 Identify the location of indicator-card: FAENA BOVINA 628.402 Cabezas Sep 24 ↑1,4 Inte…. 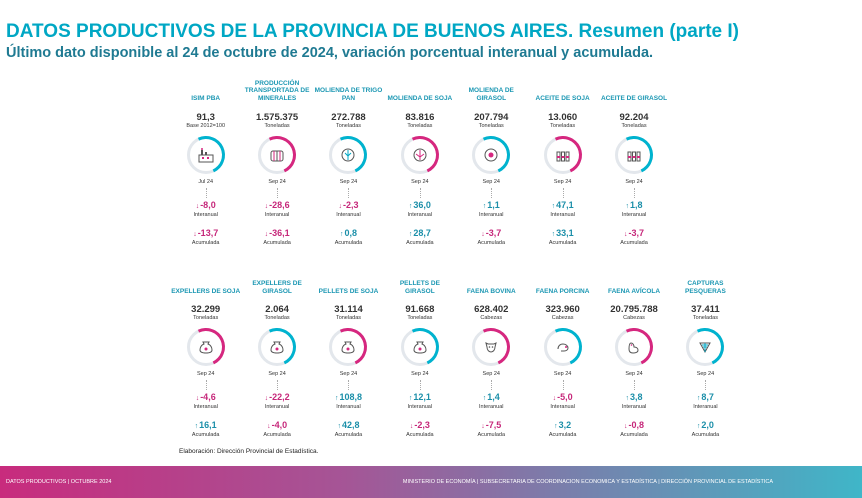
(491, 355).